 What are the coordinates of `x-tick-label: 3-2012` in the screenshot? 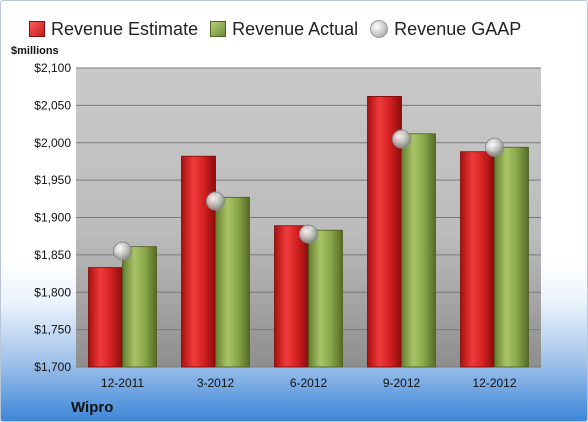 It's located at (216, 383).